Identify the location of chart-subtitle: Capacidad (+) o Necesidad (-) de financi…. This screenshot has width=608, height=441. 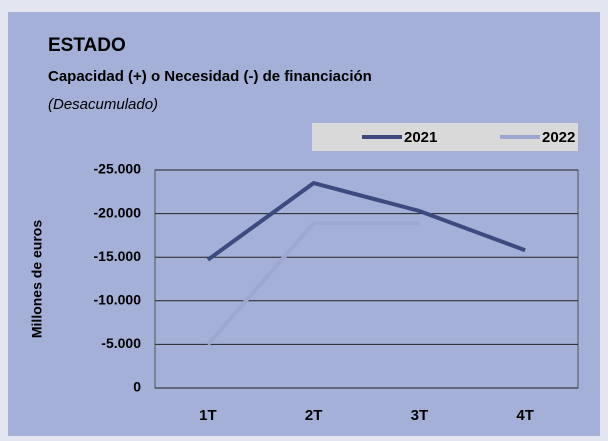
(210, 76).